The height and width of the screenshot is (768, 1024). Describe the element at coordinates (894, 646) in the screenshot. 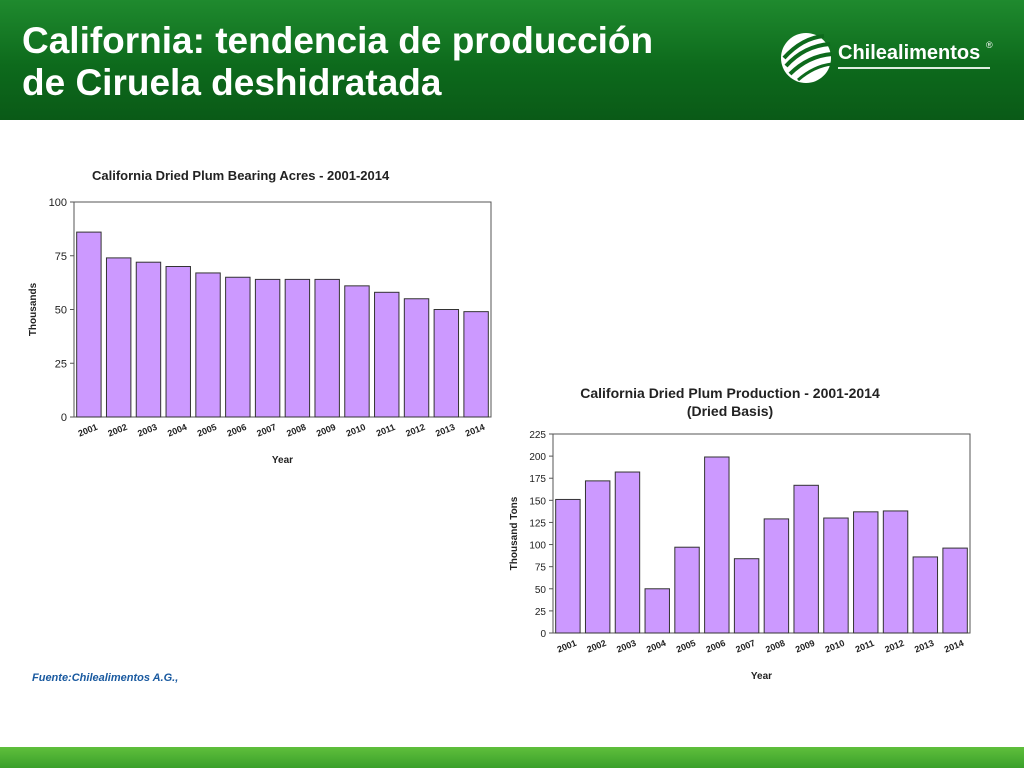

I see `production-xtick-label: 2012` at that location.